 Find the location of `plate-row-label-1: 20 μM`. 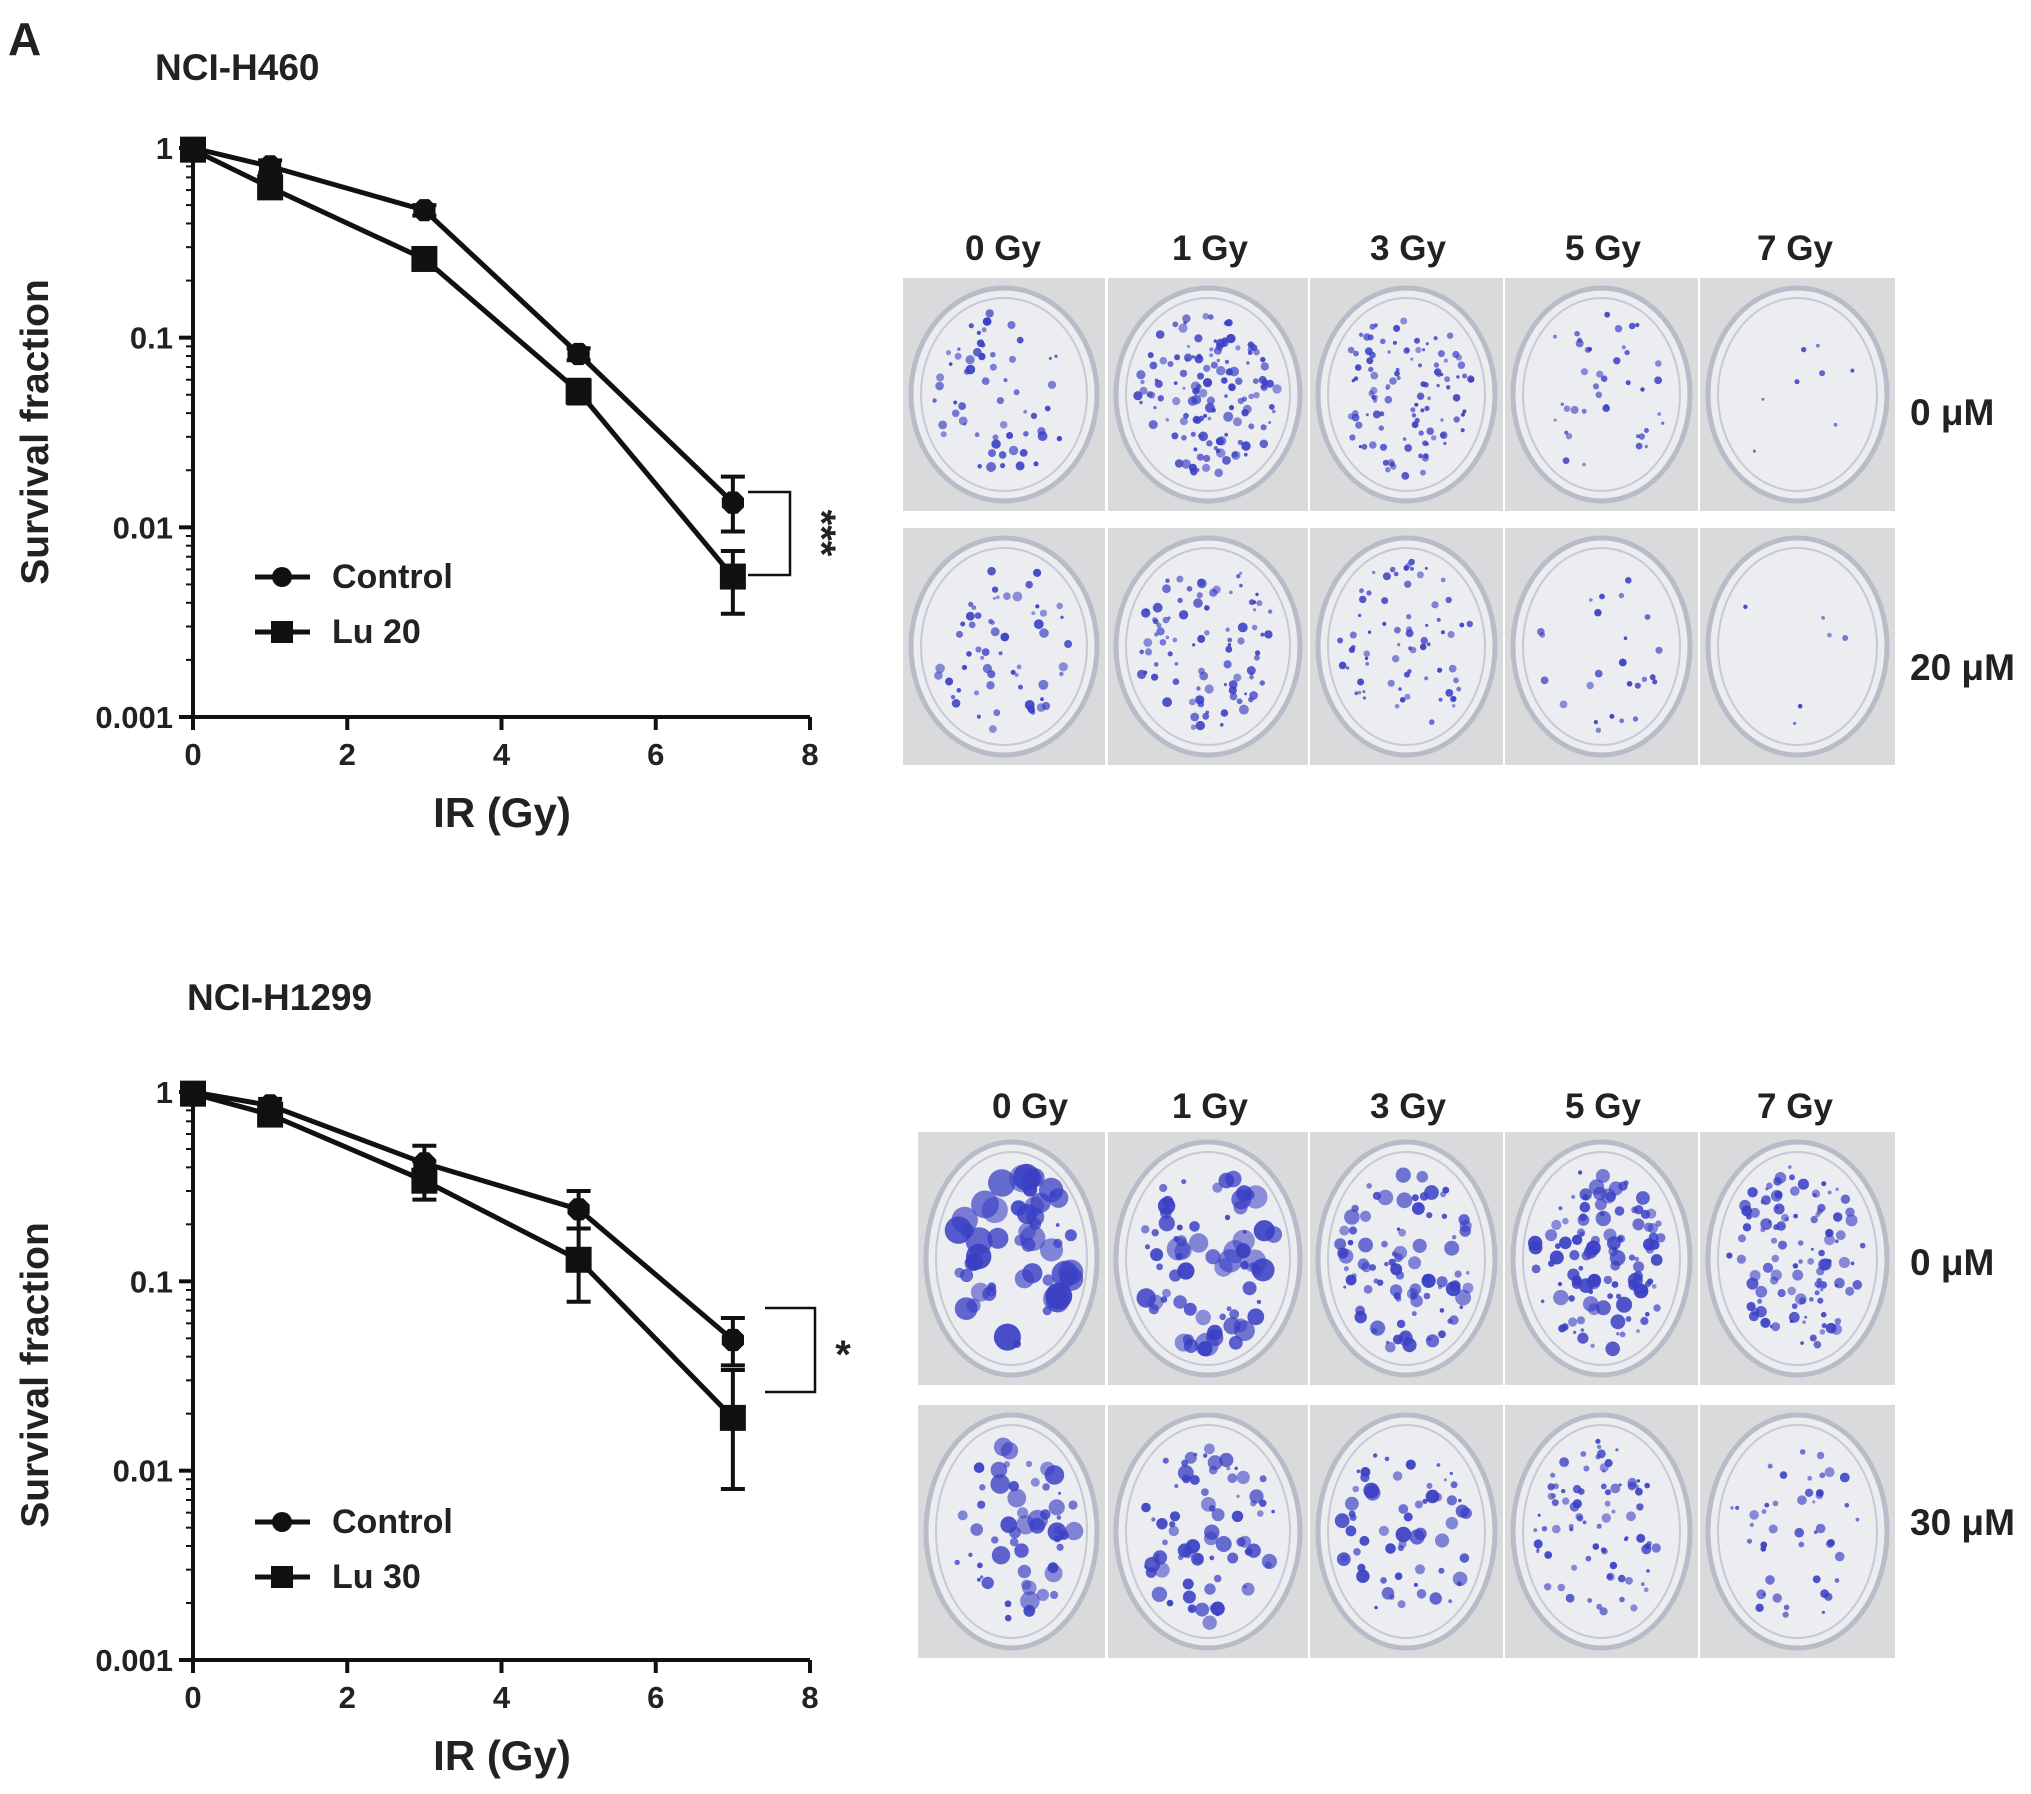

plate-row-label-1: 20 μM is located at coordinates (1962, 667).